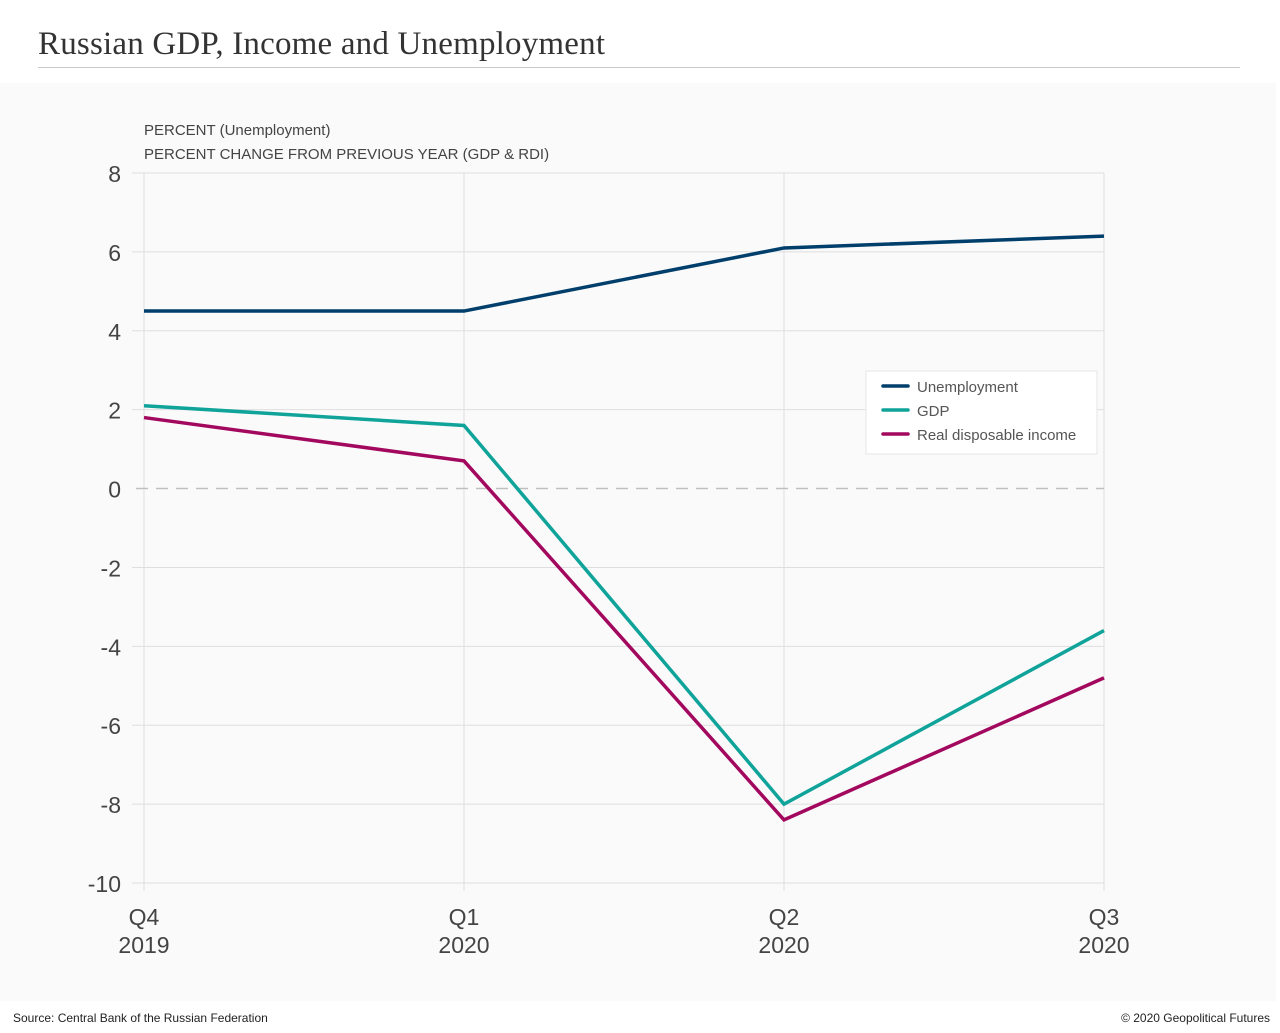 Image resolution: width=1280 pixels, height=1033 pixels. What do you see at coordinates (114, 253) in the screenshot?
I see `y-tick-label: 6` at bounding box center [114, 253].